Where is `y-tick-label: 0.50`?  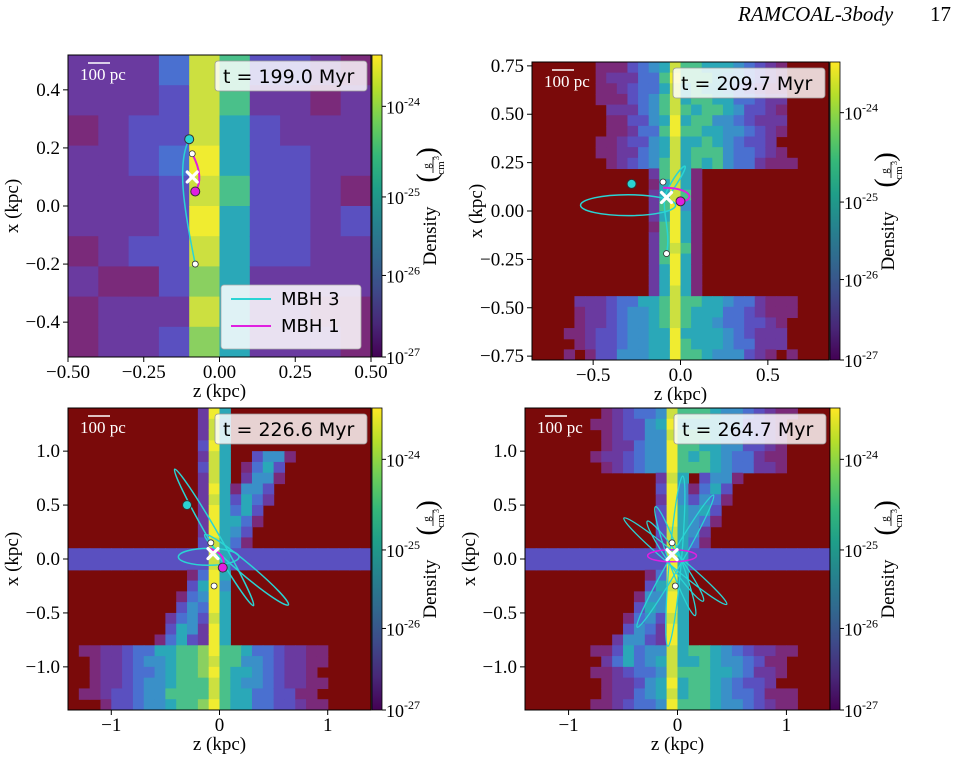
y-tick-label: 0.50 is located at coordinates (507, 114).